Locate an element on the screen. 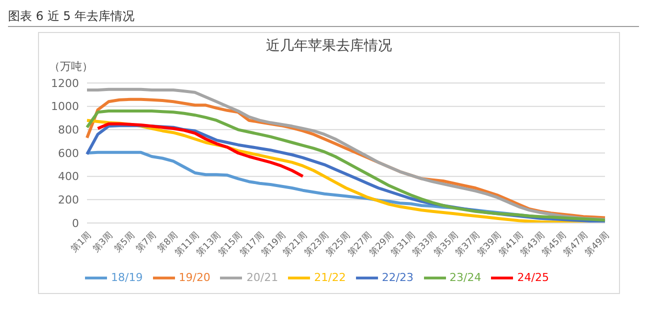  chart-title: 近几年苹果去库情况 is located at coordinates (329, 46).